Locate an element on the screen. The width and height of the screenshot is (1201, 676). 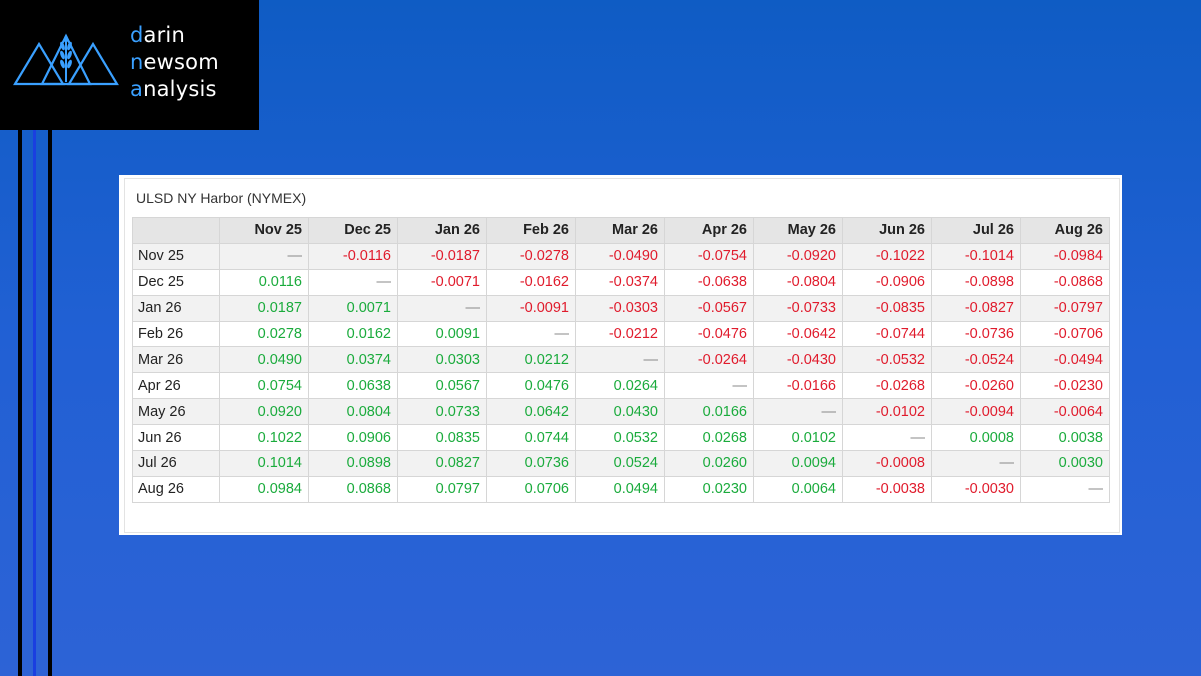
decorative-bar-left is located at coordinates (20, 403).